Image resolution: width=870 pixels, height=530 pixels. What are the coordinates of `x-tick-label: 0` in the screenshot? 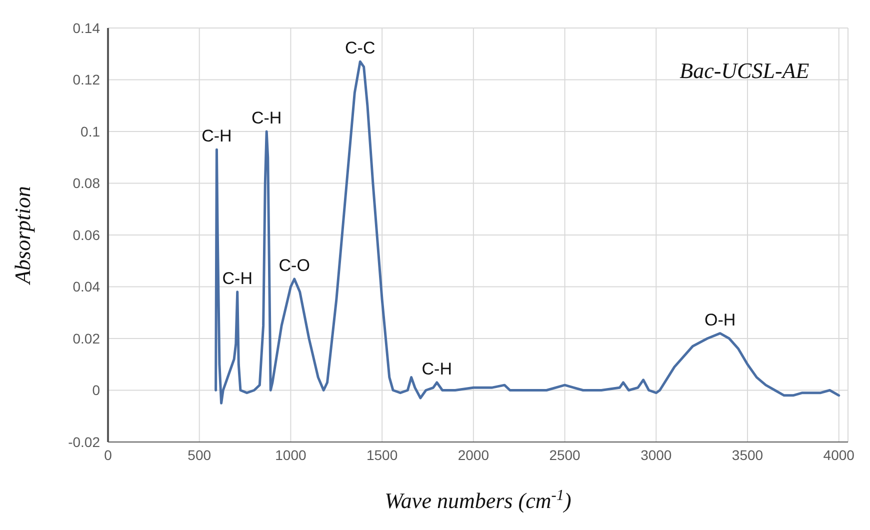 It's located at (108, 454).